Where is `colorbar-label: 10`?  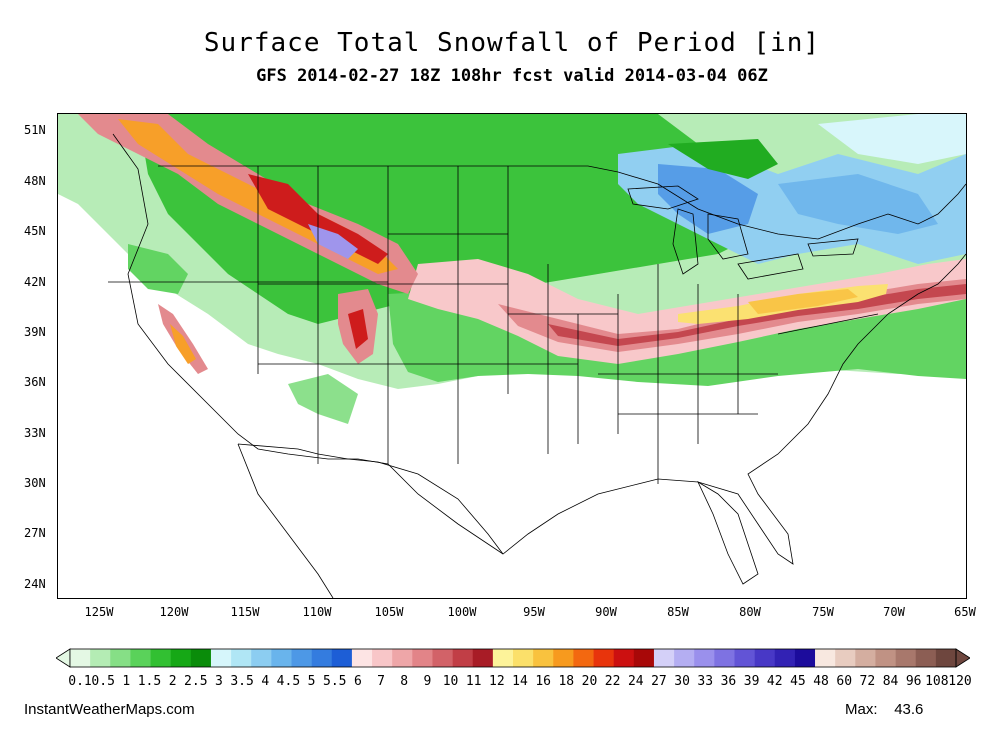 colorbar-label: 10 is located at coordinates (450, 681).